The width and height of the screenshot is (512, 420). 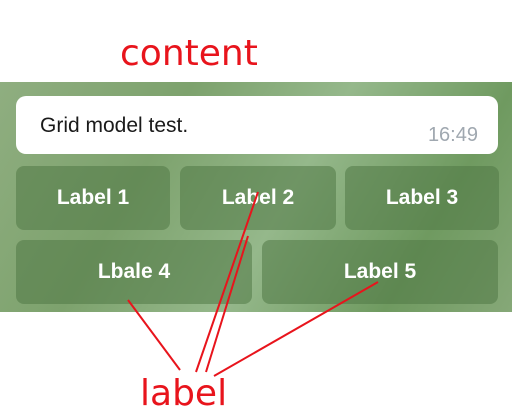 What do you see at coordinates (189, 53) in the screenshot?
I see `annotation-content-text: content` at bounding box center [189, 53].